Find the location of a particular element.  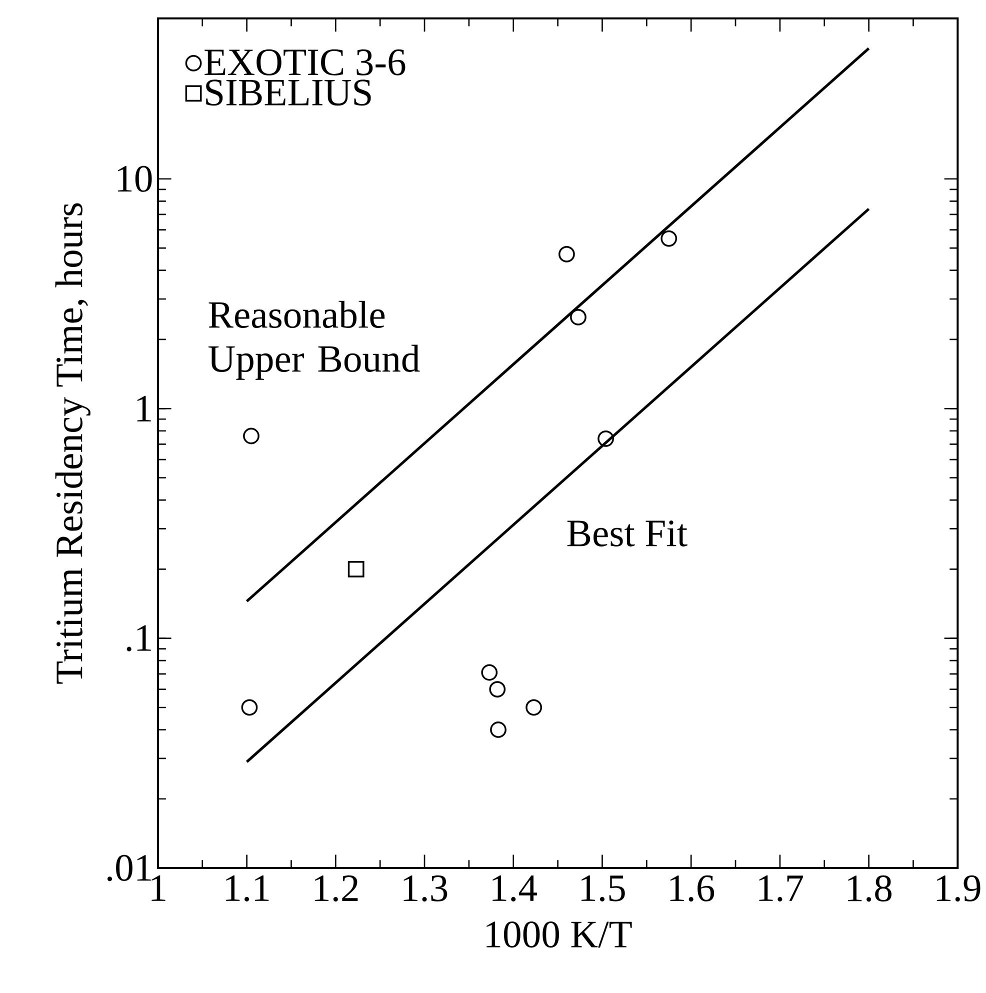

legend-label: SIBELIUS is located at coordinates (288, 93).